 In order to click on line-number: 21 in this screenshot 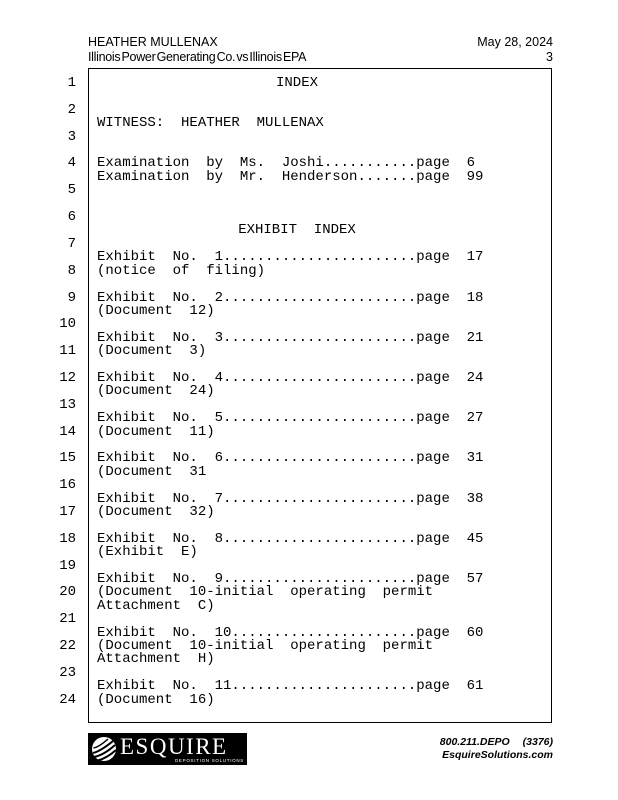, I will do `click(67, 619)`.